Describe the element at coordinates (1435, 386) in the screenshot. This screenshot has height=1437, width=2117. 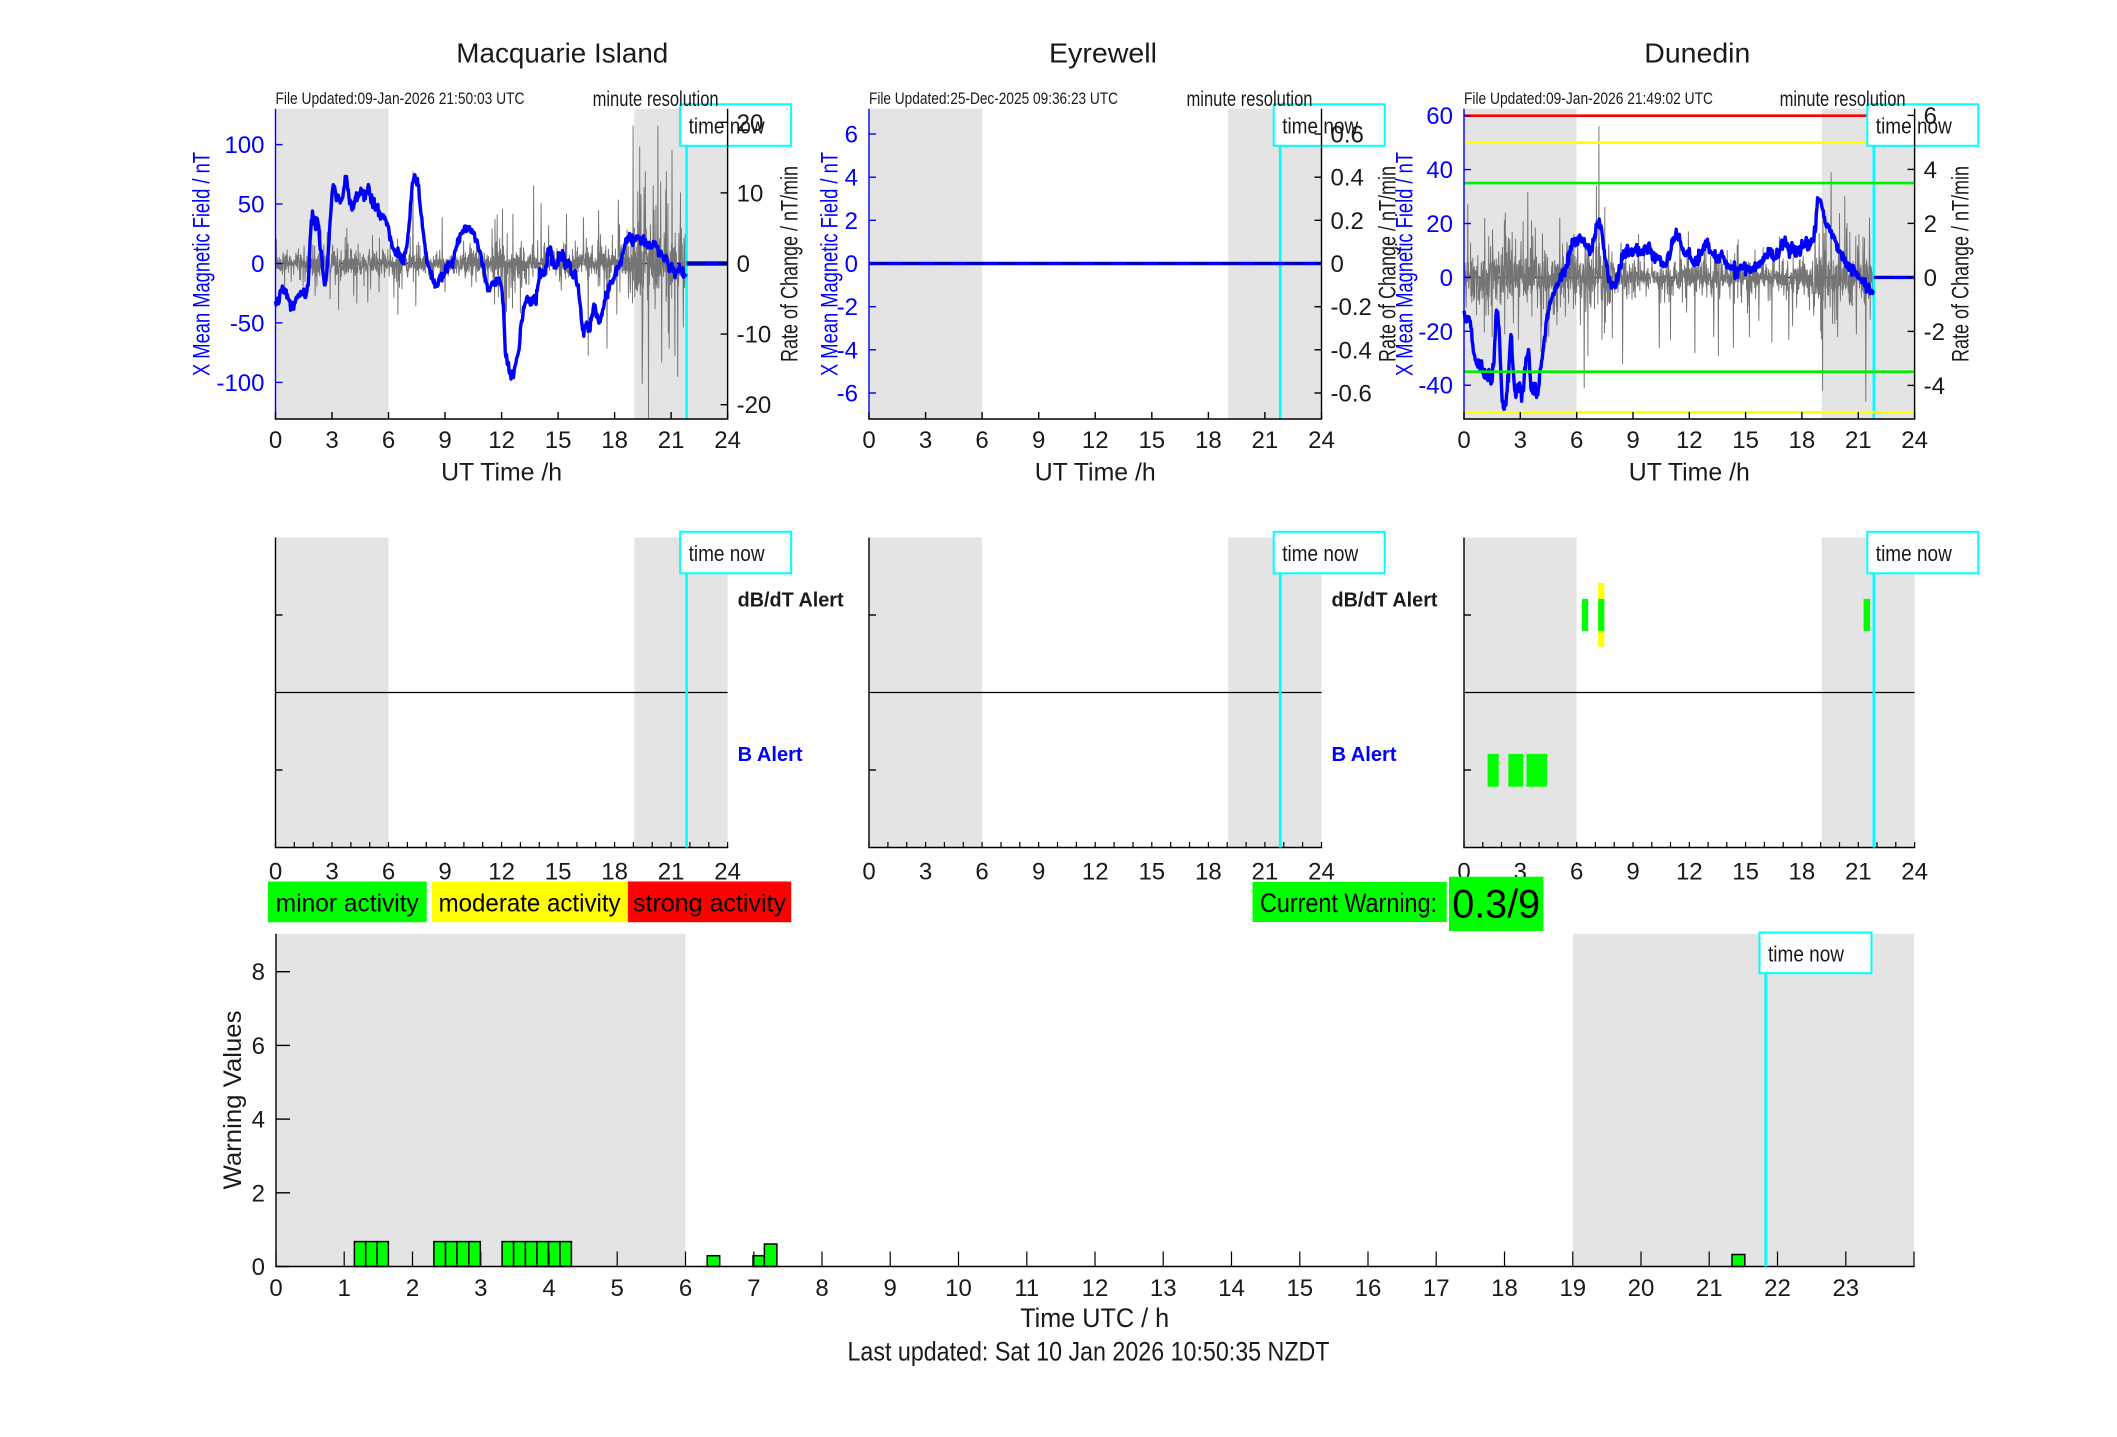
I see `svg-text: -40` at that location.